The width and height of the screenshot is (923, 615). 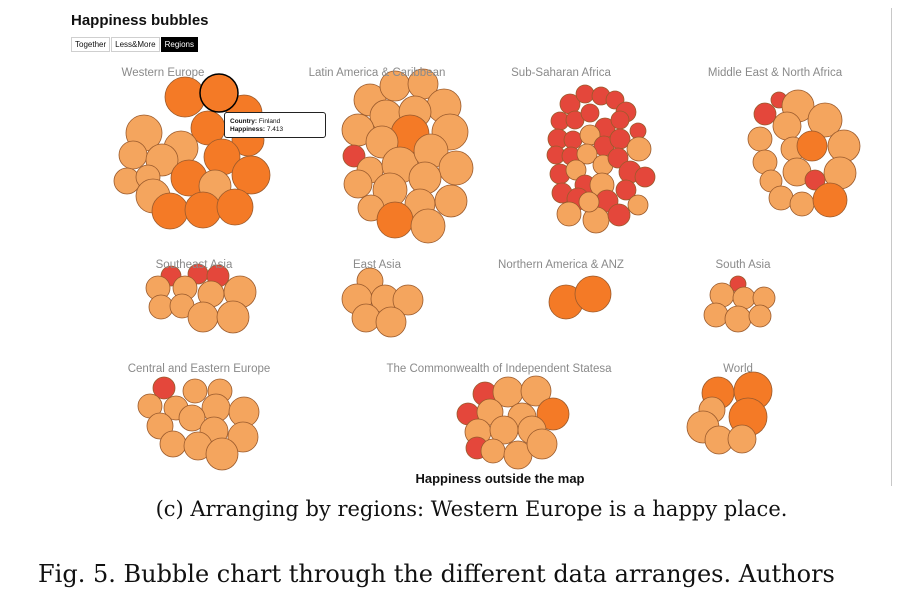 I want to click on footer-title: Happiness outside the map, so click(x=500, y=478).